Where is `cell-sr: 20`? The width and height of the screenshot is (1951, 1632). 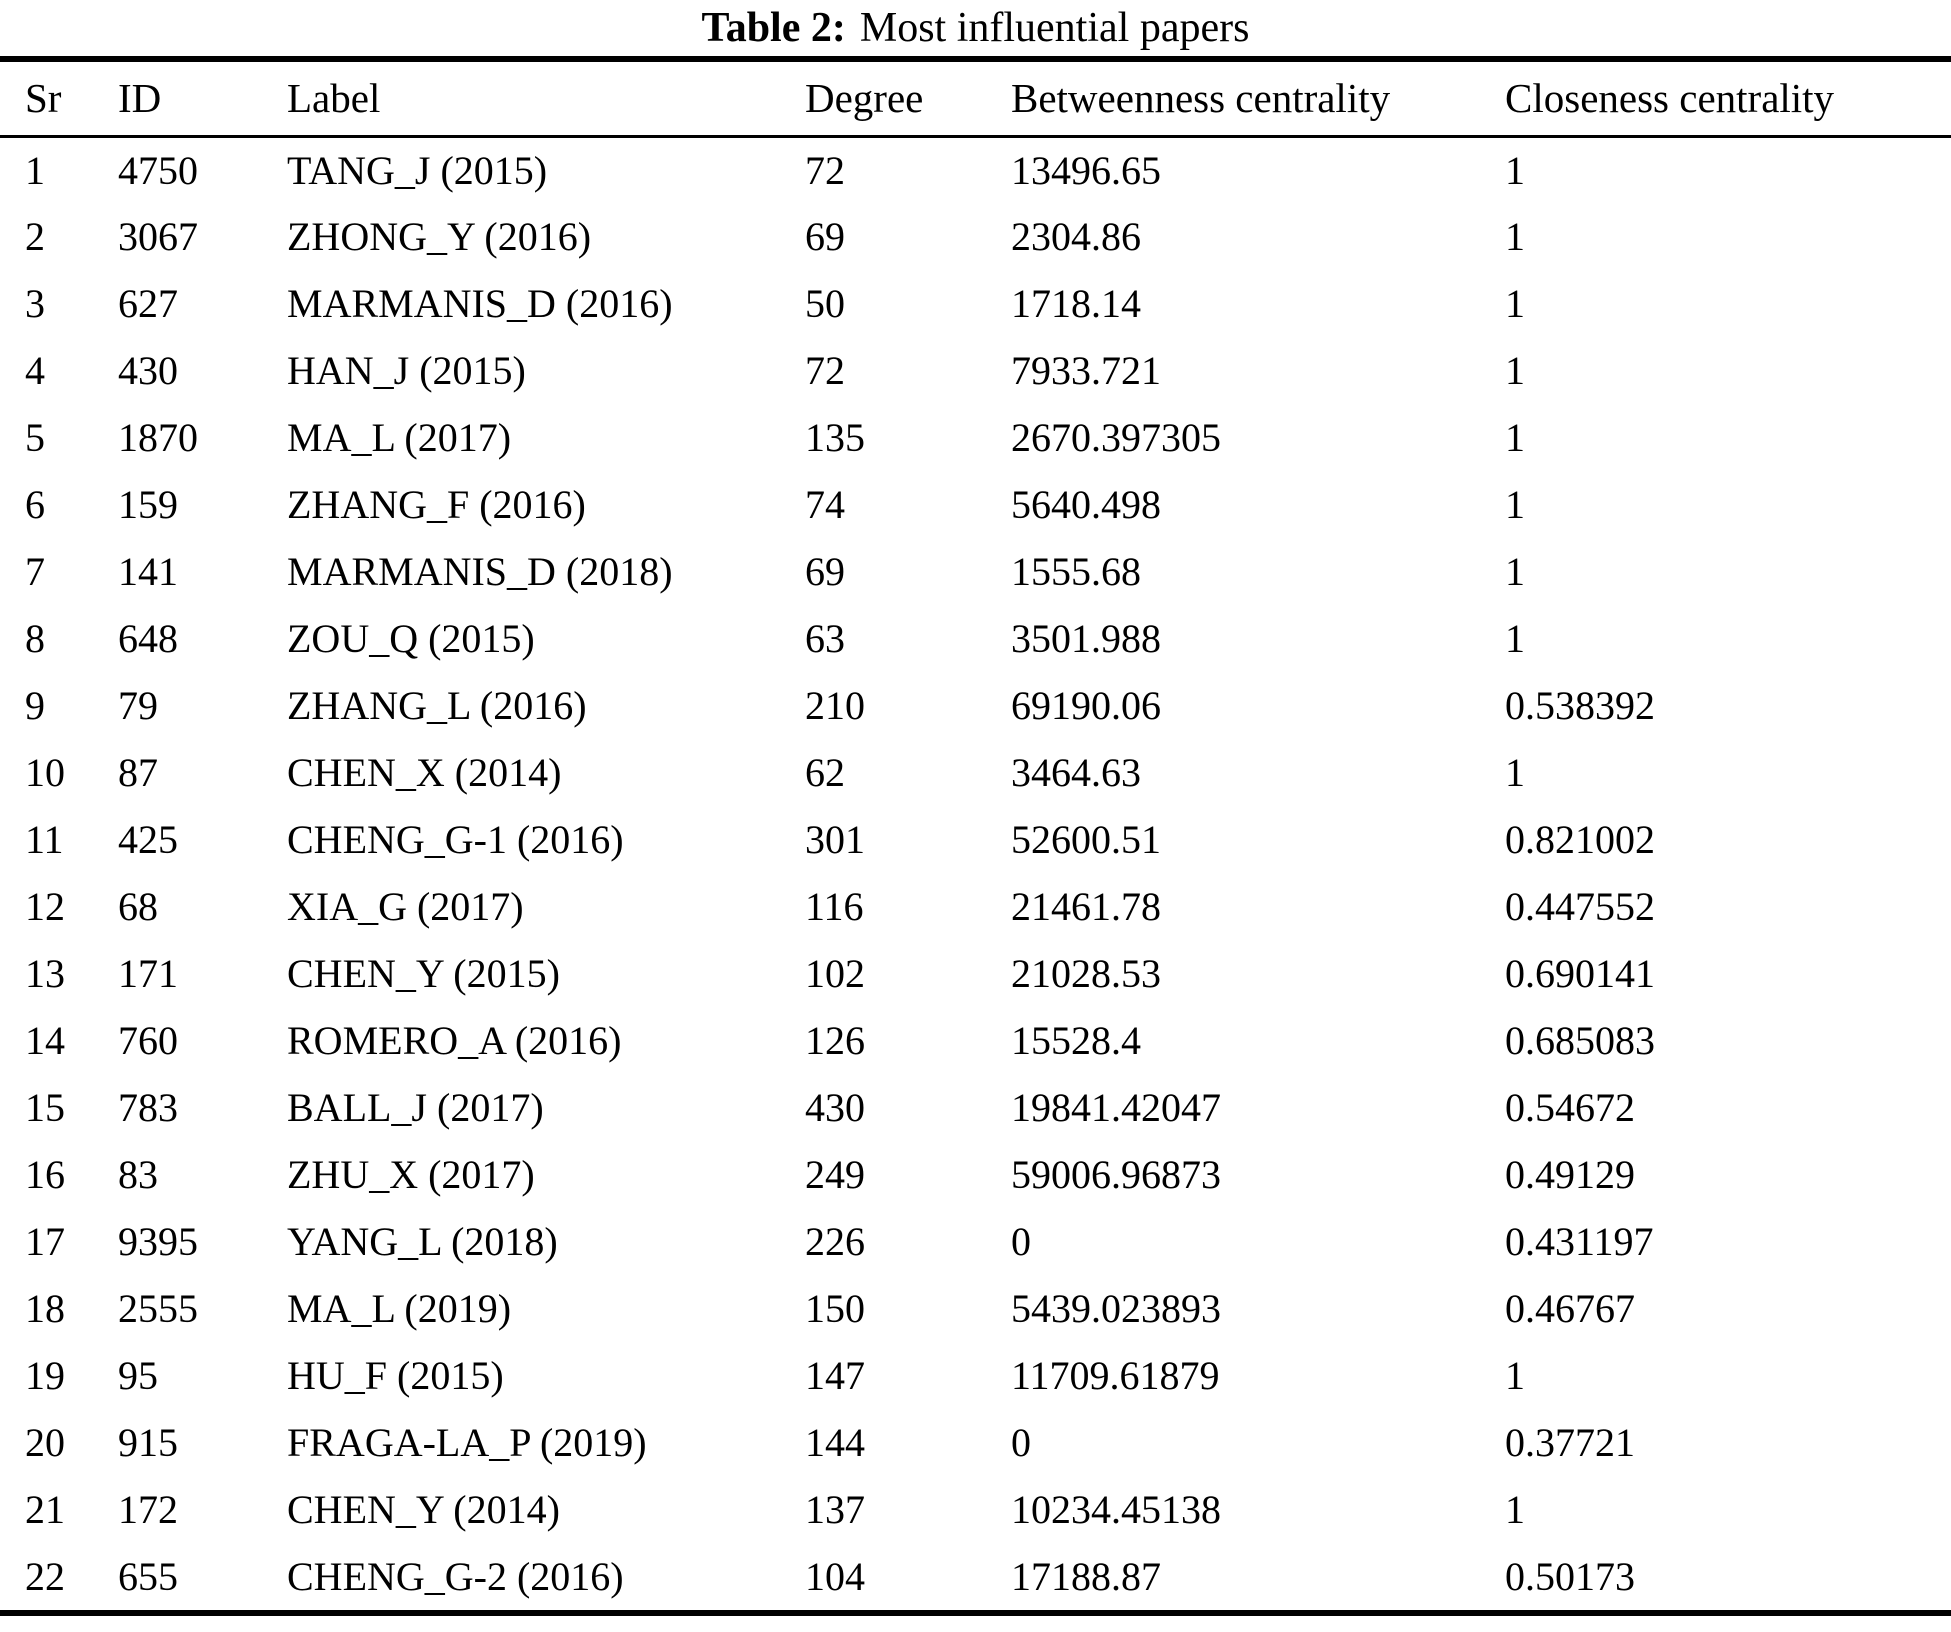
cell-sr: 20 is located at coordinates (45, 1442).